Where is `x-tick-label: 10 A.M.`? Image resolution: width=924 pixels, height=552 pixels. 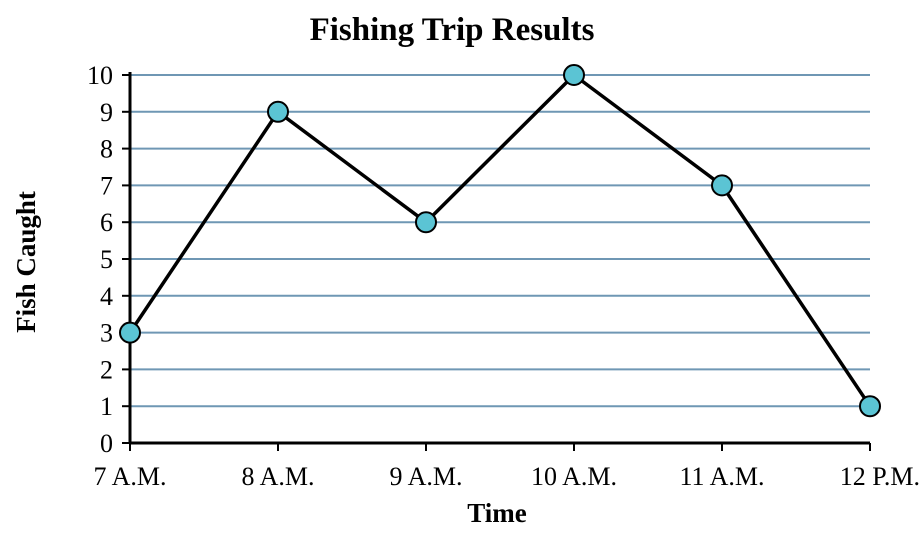
x-tick-label: 10 A.M. is located at coordinates (574, 476).